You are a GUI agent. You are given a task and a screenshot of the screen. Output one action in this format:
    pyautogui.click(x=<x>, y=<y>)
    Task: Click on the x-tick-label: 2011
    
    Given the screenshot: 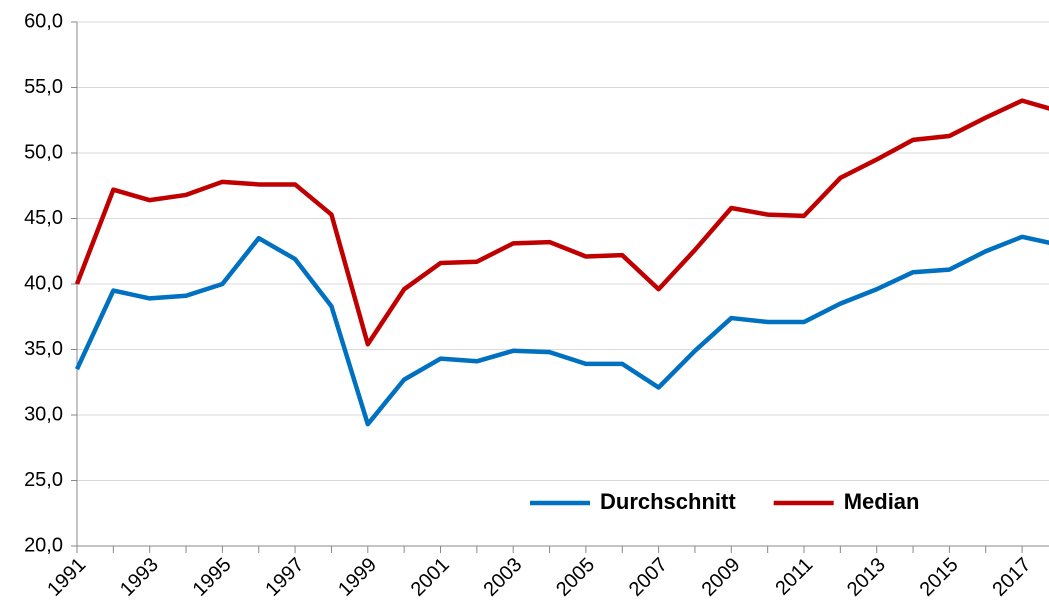 What is the action you would take?
    pyautogui.click(x=794, y=577)
    